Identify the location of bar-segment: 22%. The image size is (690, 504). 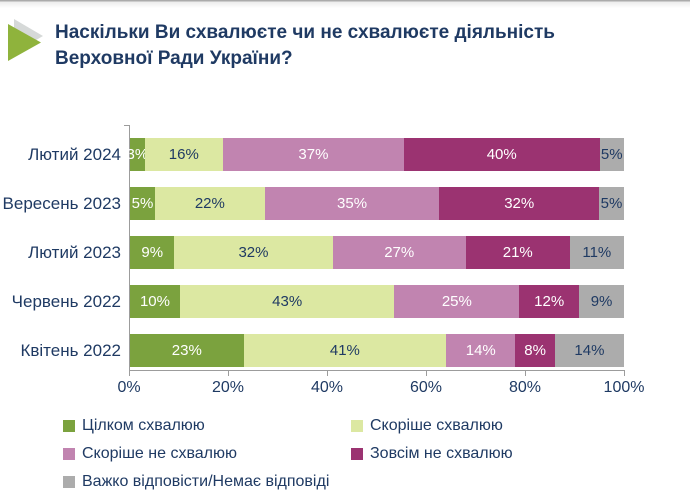
(209, 203).